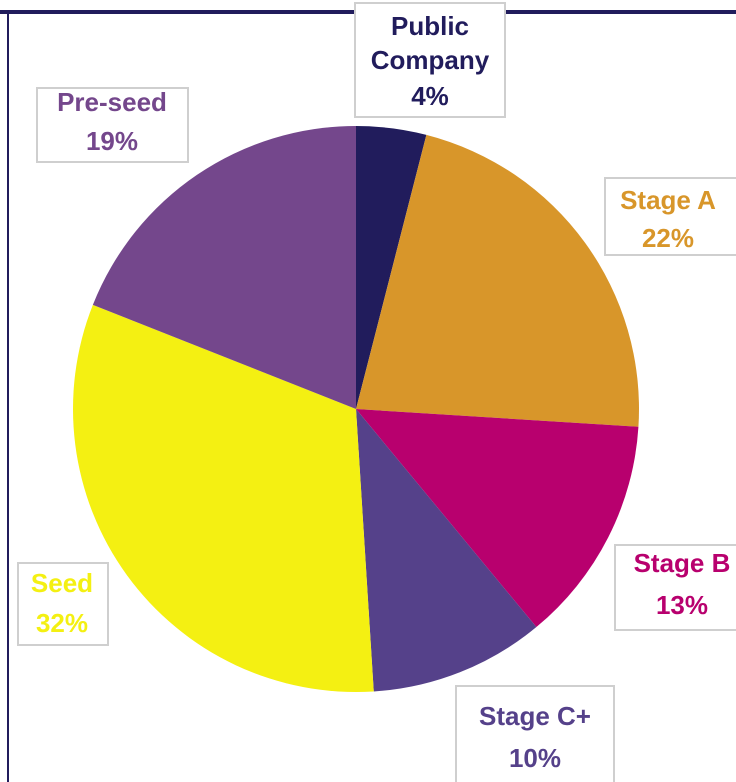 The width and height of the screenshot is (736, 782). What do you see at coordinates (62, 583) in the screenshot?
I see `slice-label: Seed` at bounding box center [62, 583].